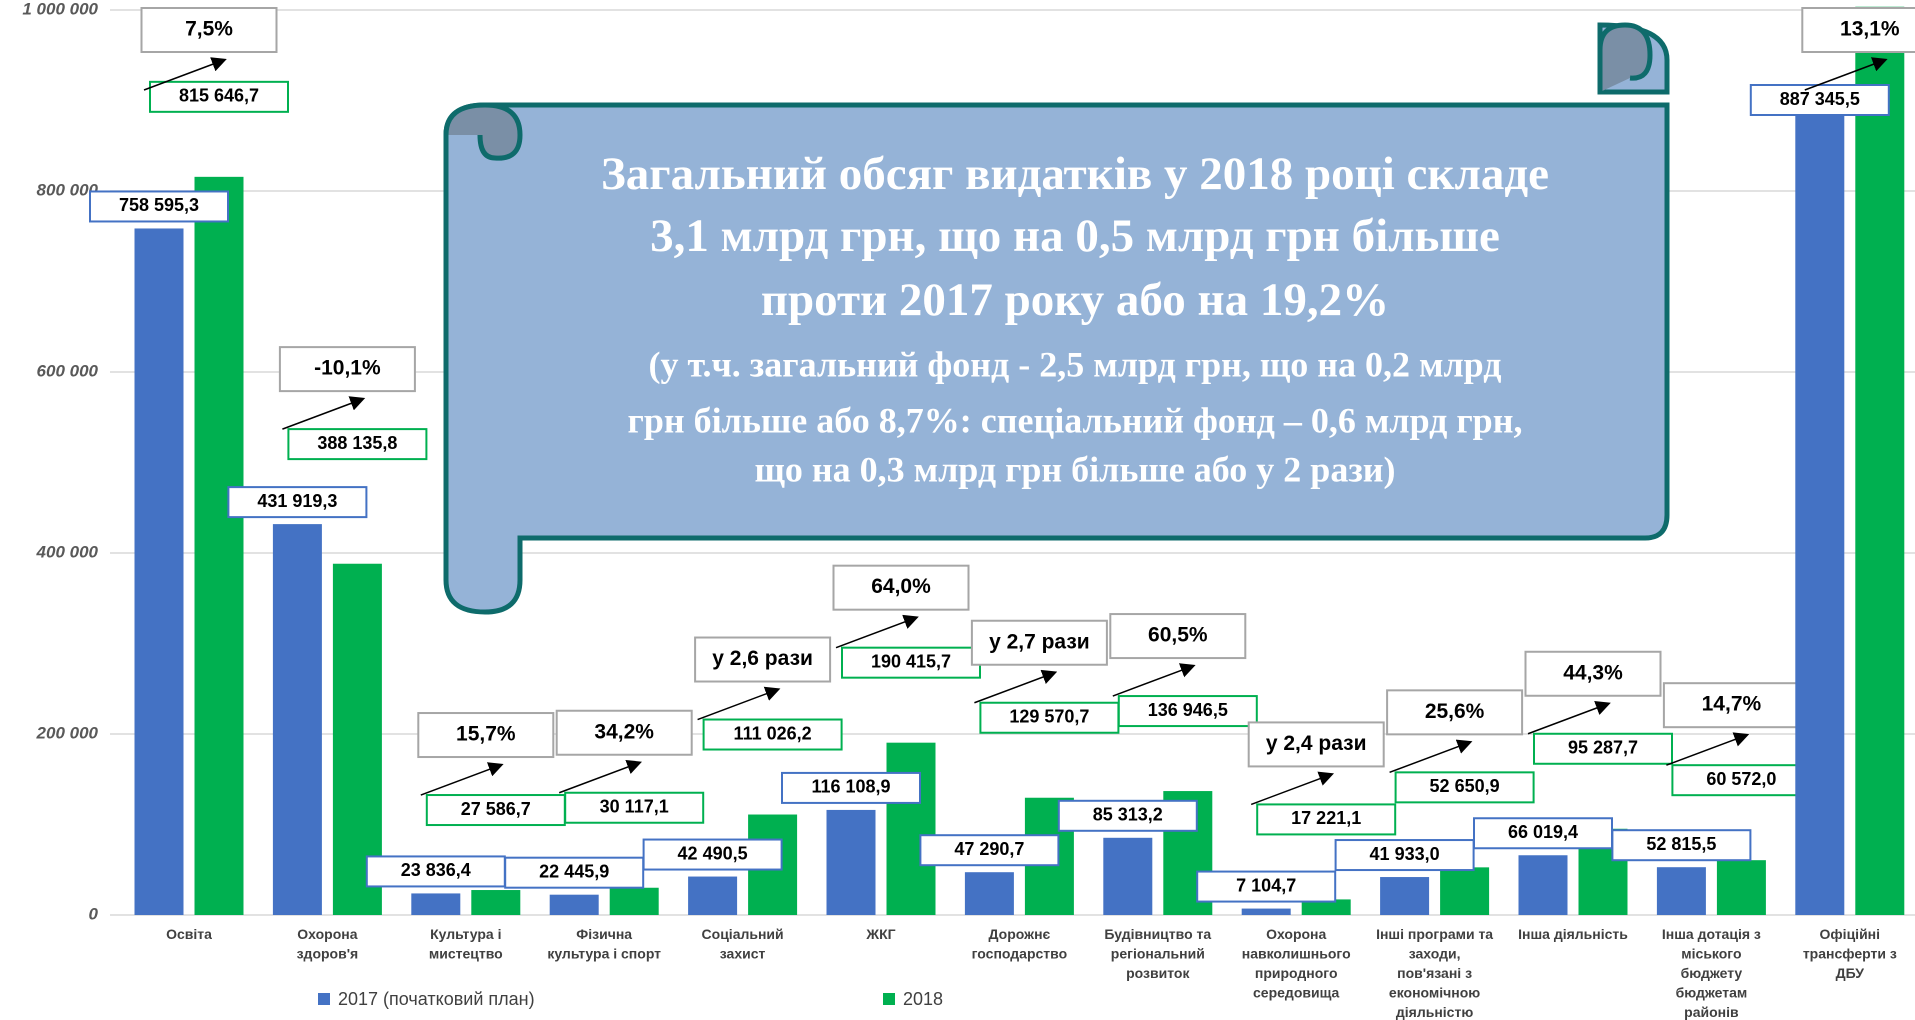 The width and height of the screenshot is (1915, 1020). What do you see at coordinates (436, 999) in the screenshot?
I see `legend-label: 2017 (початковий план)` at bounding box center [436, 999].